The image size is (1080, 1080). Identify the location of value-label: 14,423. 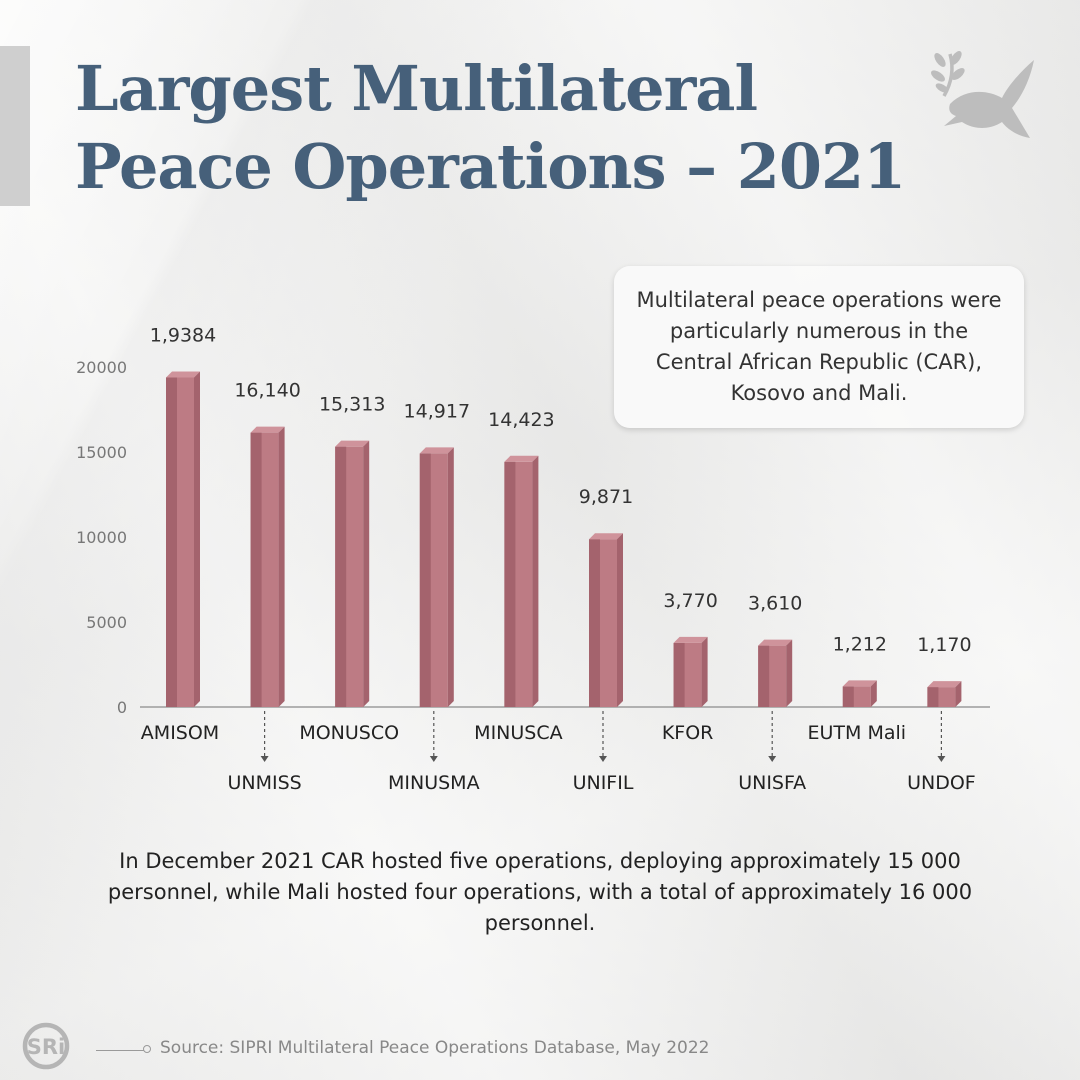
(521, 420).